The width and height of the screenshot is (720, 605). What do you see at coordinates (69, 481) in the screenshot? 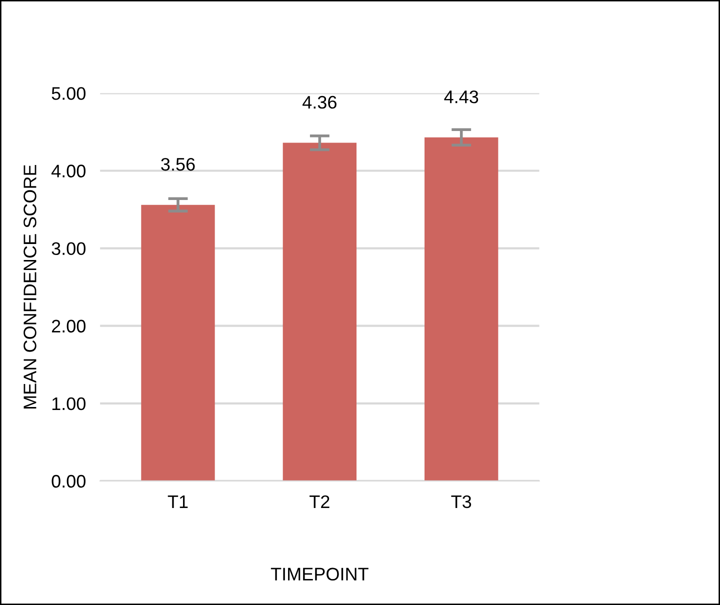
I see `y-tick-label: 0.00` at bounding box center [69, 481].